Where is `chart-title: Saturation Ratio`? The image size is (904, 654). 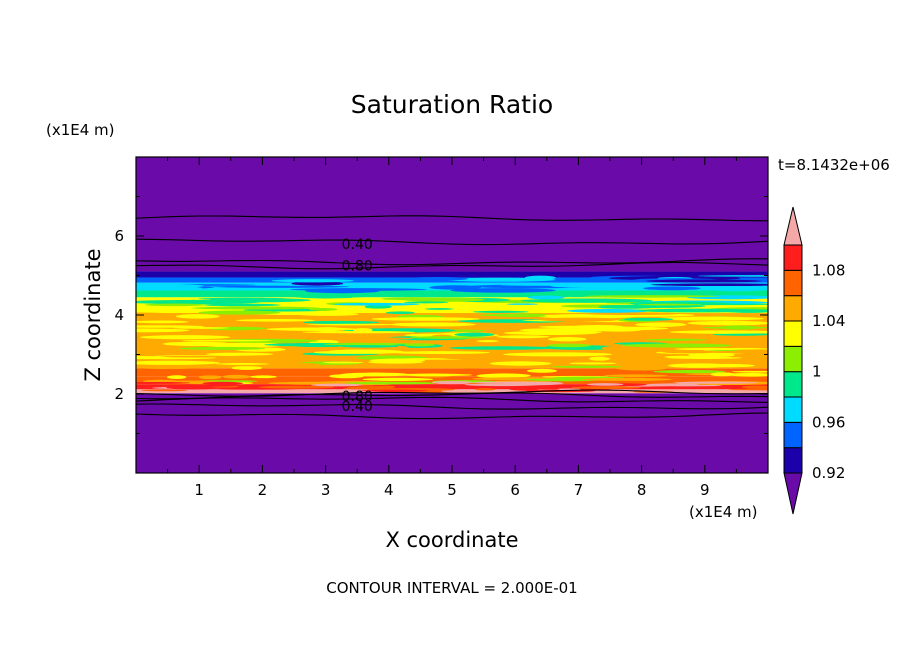
chart-title: Saturation Ratio is located at coordinates (452, 104).